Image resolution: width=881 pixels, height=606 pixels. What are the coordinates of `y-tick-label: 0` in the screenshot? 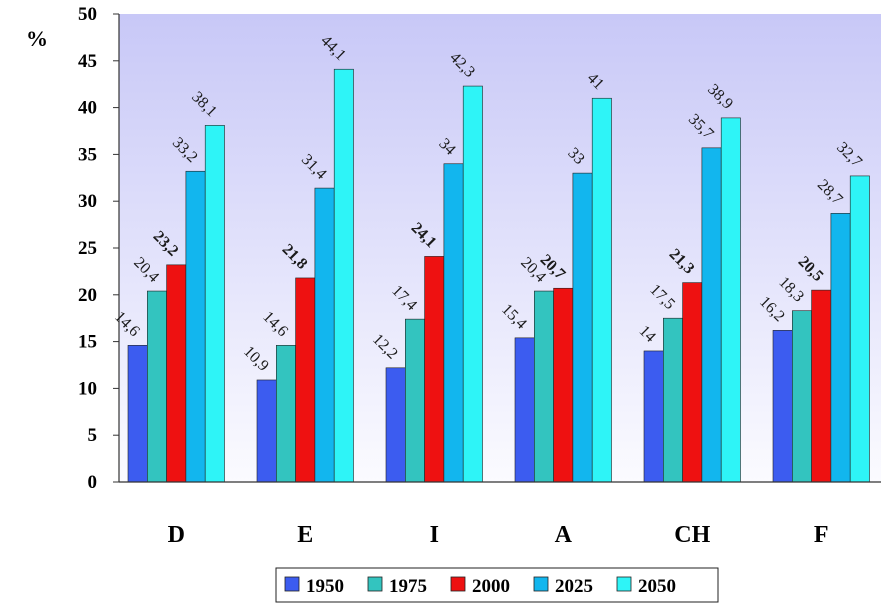 It's located at (93, 482).